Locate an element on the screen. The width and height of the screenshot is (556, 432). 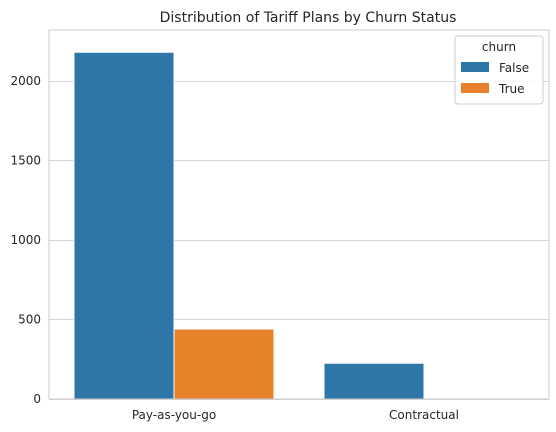
y-tick-label: 0 is located at coordinates (37, 399).